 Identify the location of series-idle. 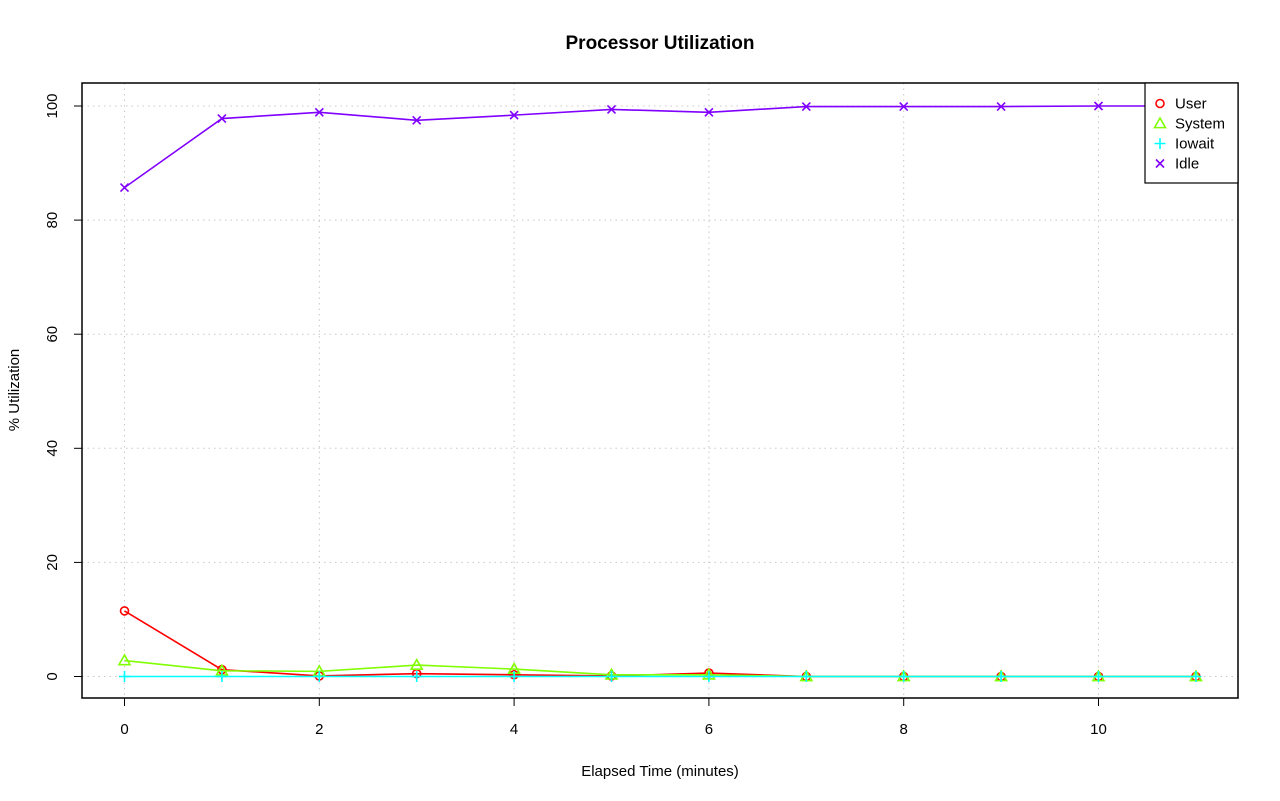
(660, 147).